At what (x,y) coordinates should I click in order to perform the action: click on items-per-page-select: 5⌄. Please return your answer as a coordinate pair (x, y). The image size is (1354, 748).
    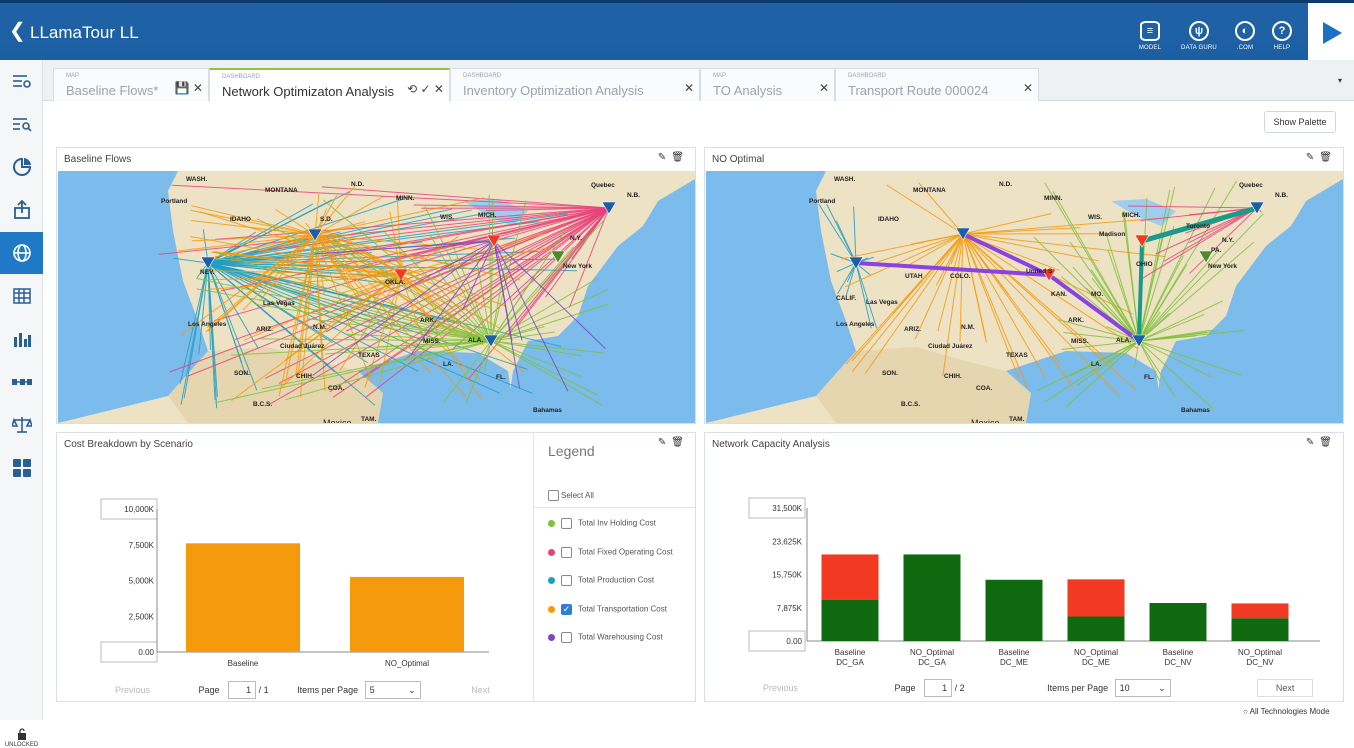
    Looking at the image, I should click on (393, 690).